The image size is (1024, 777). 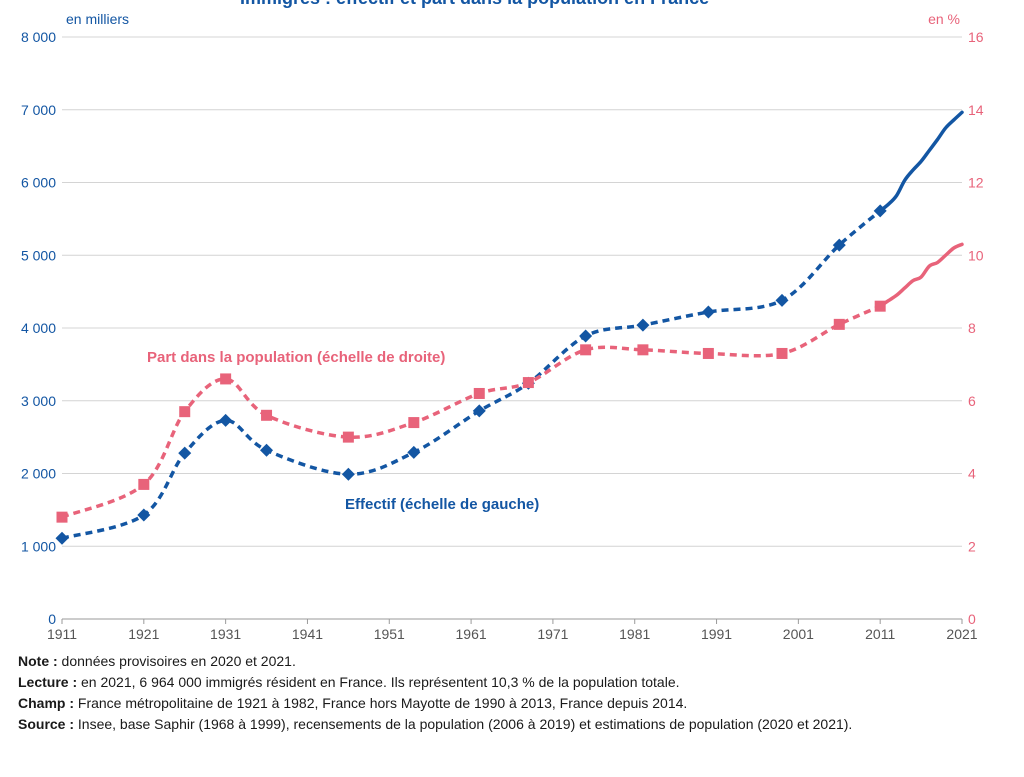 What do you see at coordinates (976, 255) in the screenshot?
I see `right-axis-tick-label: 10` at bounding box center [976, 255].